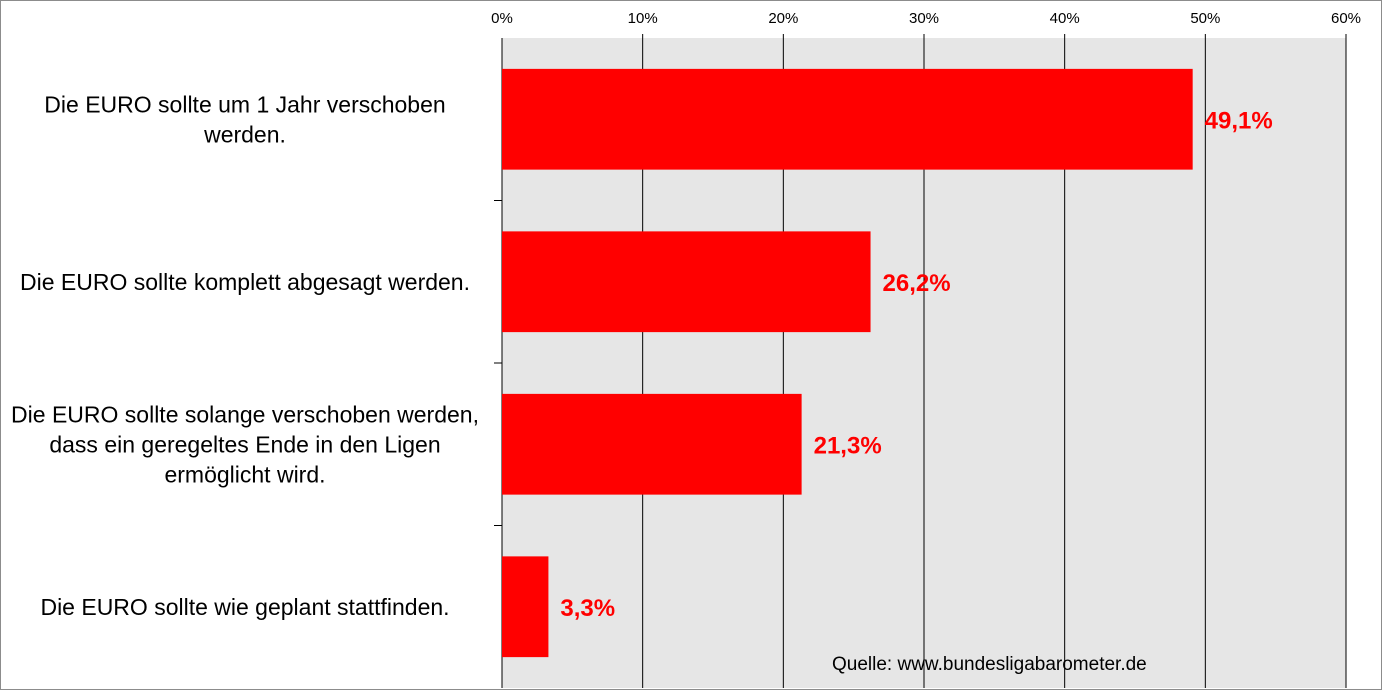  I want to click on value-label: 3,3%, so click(587, 608).